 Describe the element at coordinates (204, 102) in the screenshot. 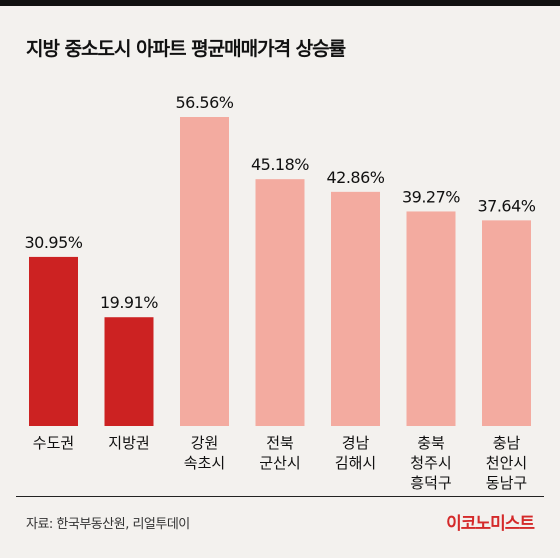

I see `value-label-3: 56.56%` at that location.